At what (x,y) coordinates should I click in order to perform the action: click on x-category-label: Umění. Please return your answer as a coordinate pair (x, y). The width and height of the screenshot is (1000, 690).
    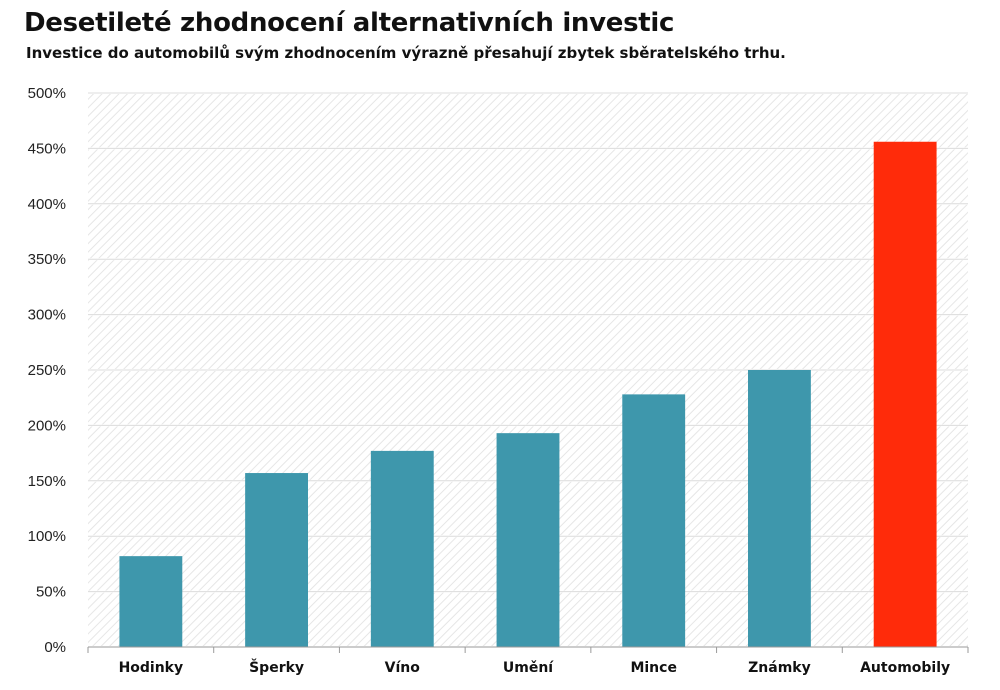
    Looking at the image, I should click on (528, 668).